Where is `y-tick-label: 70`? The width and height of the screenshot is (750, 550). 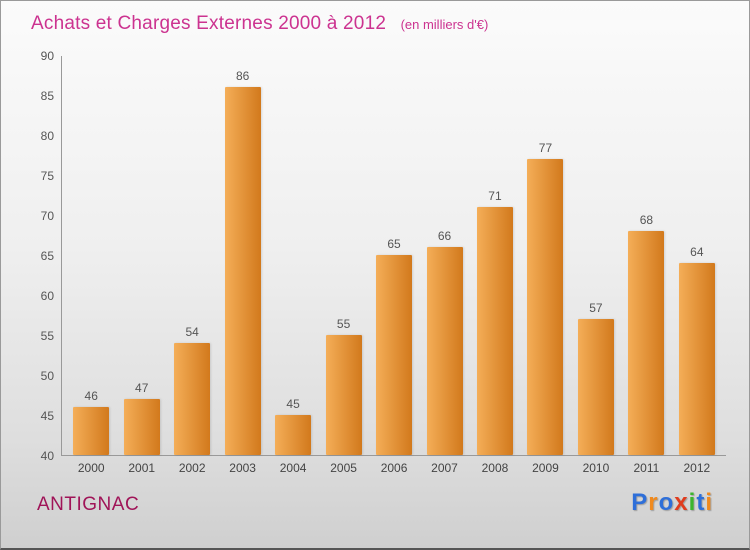
y-tick-label: 70 is located at coordinates (47, 216).